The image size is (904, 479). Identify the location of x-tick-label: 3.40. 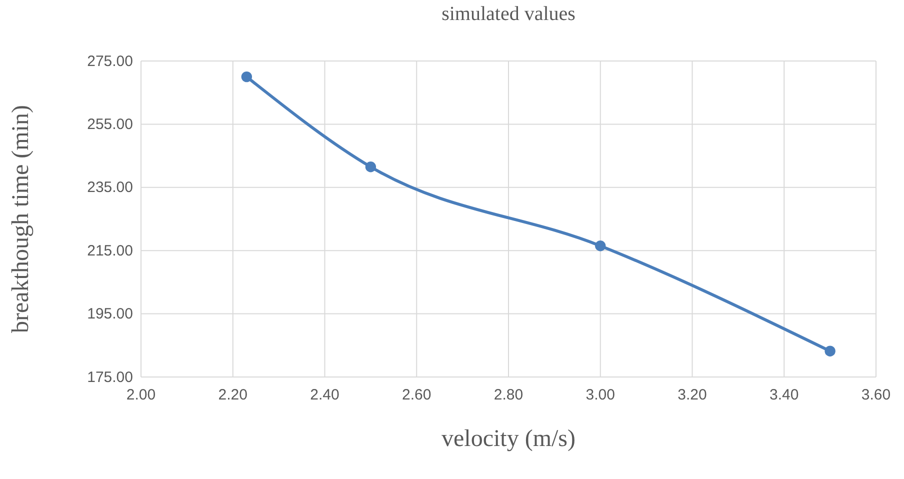
(784, 395).